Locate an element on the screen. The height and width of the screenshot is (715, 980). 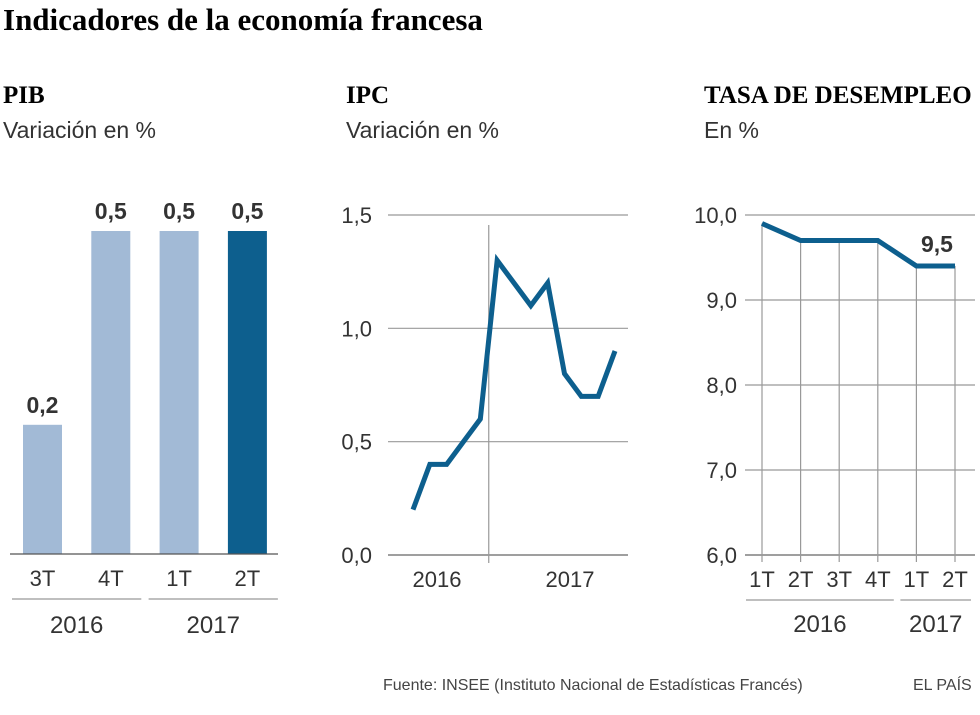
pib-x-tick: 4T is located at coordinates (111, 578).